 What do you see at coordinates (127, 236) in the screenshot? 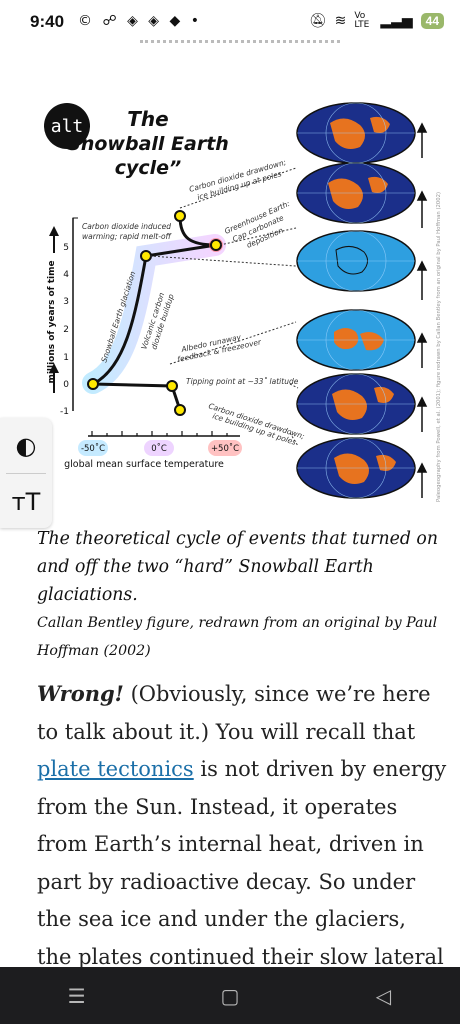
I see `annotation-warming: warming; rapid melt-off` at bounding box center [127, 236].